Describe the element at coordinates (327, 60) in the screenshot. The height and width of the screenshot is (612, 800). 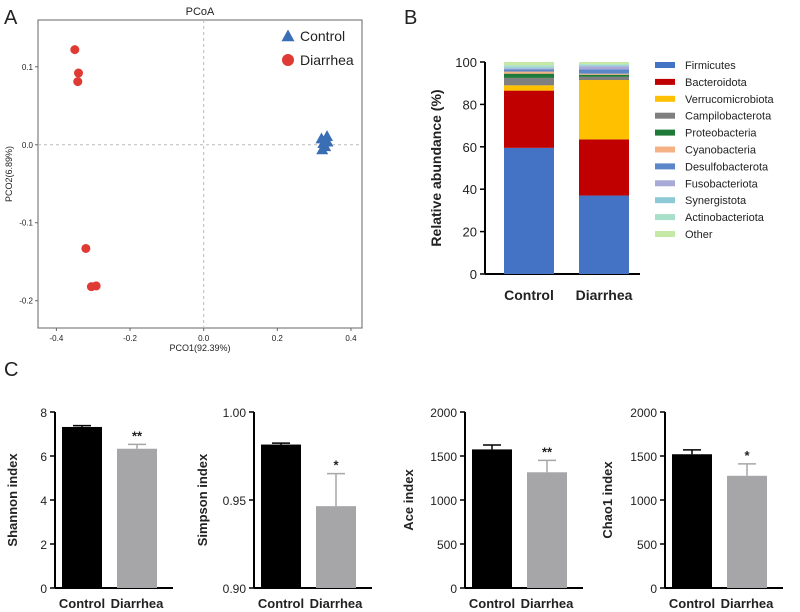
I see `pcoa-legend-label-diarrhea: Diarrhea` at that location.